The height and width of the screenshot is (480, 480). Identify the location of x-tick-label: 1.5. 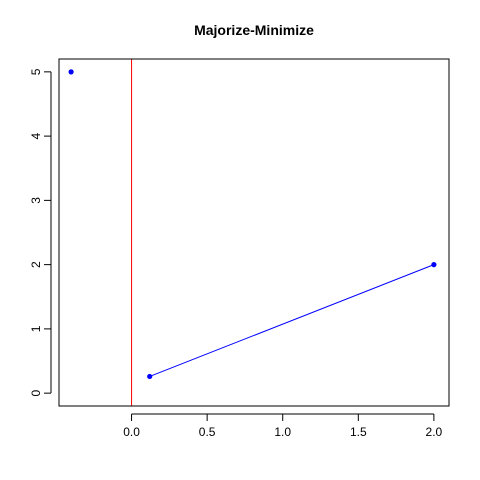
(358, 432).